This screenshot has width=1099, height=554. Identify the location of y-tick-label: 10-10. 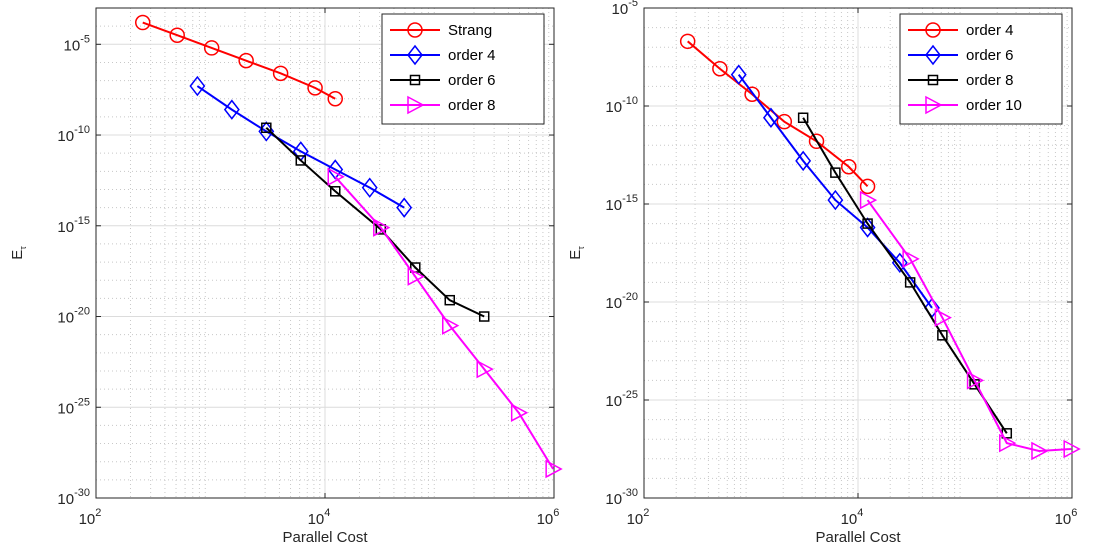
(73, 134).